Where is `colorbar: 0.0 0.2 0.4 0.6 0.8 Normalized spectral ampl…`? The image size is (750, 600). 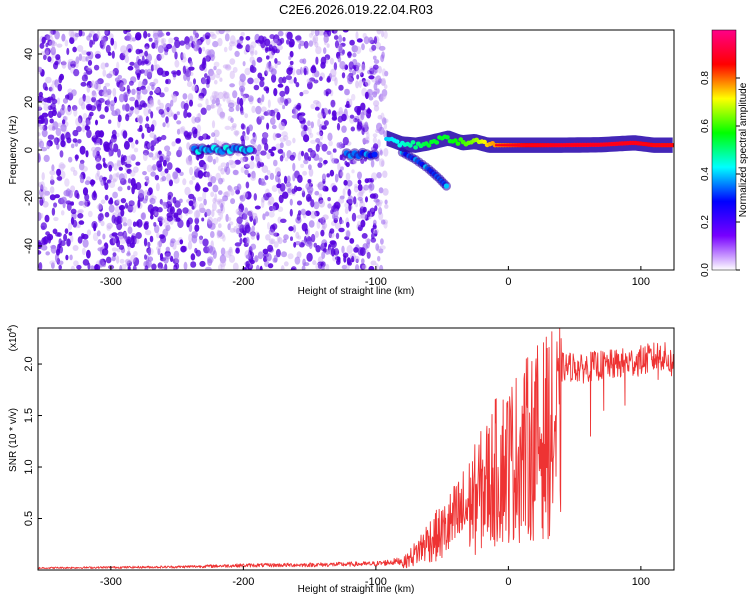
colorbar: 0.0 0.2 0.4 0.6 0.8 Normalized spectral ampl… is located at coordinates (724, 153).